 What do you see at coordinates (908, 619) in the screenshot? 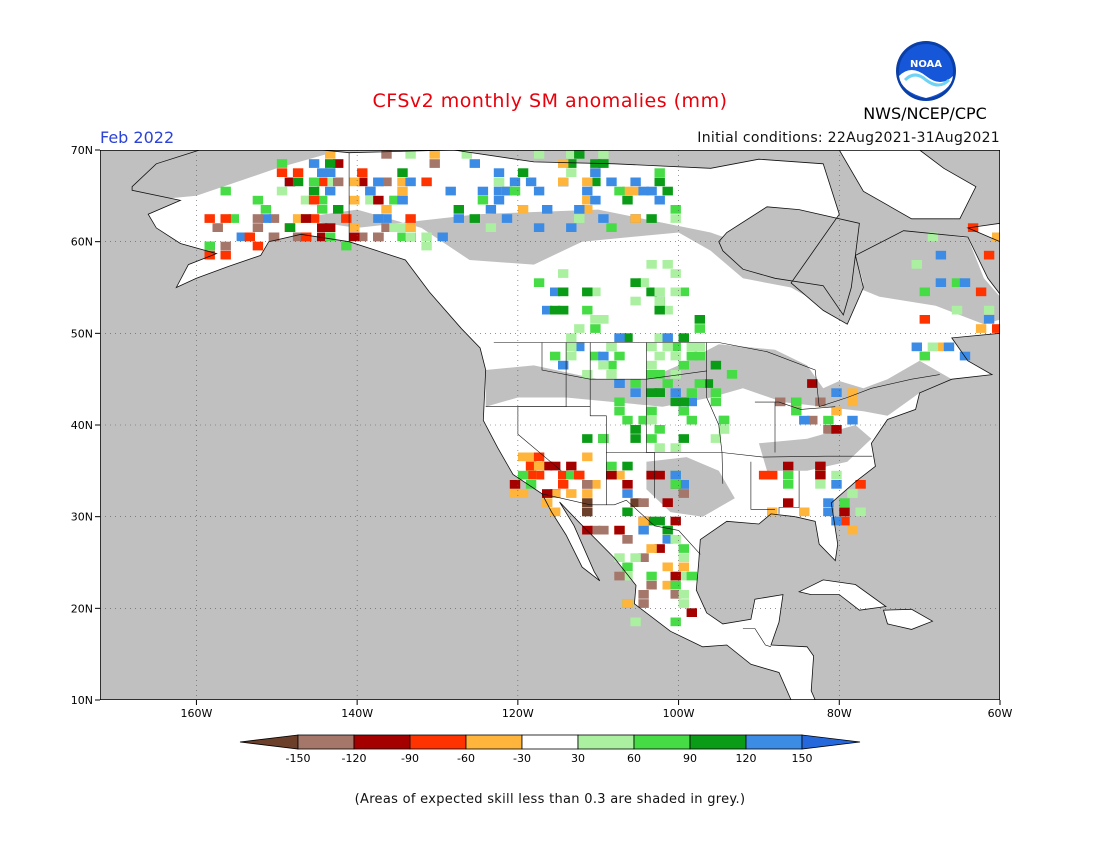
I see `coastline` at bounding box center [908, 619].